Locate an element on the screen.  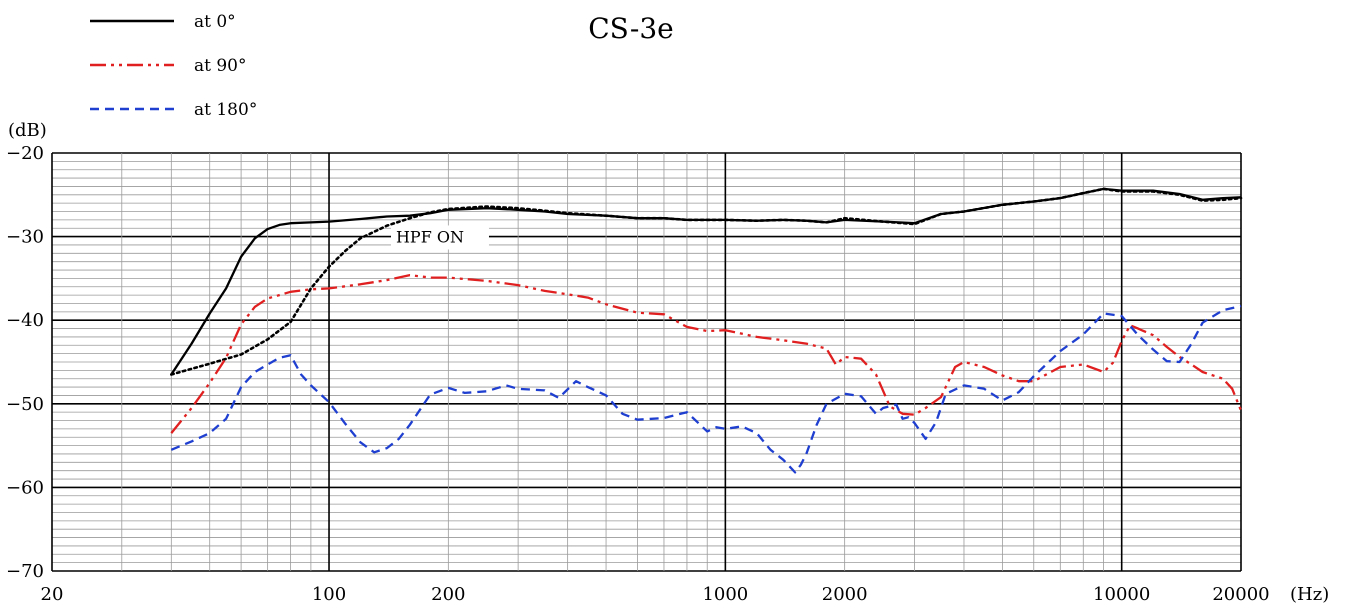
x-tick-label: 20 is located at coordinates (52, 594).